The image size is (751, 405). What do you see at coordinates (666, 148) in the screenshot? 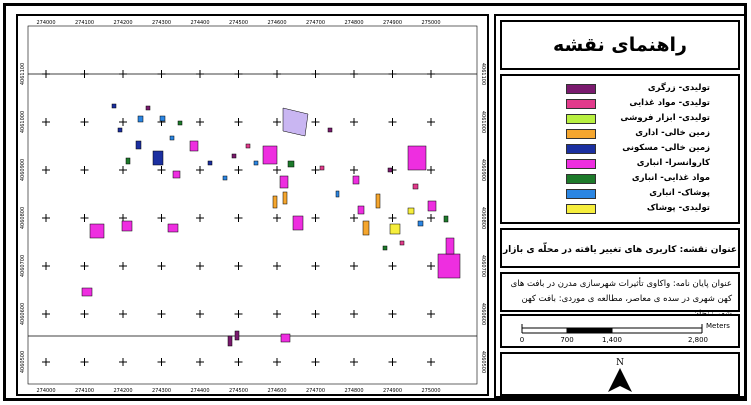
I see `legend-label: زمین خالی- مسکونی` at bounding box center [666, 148].